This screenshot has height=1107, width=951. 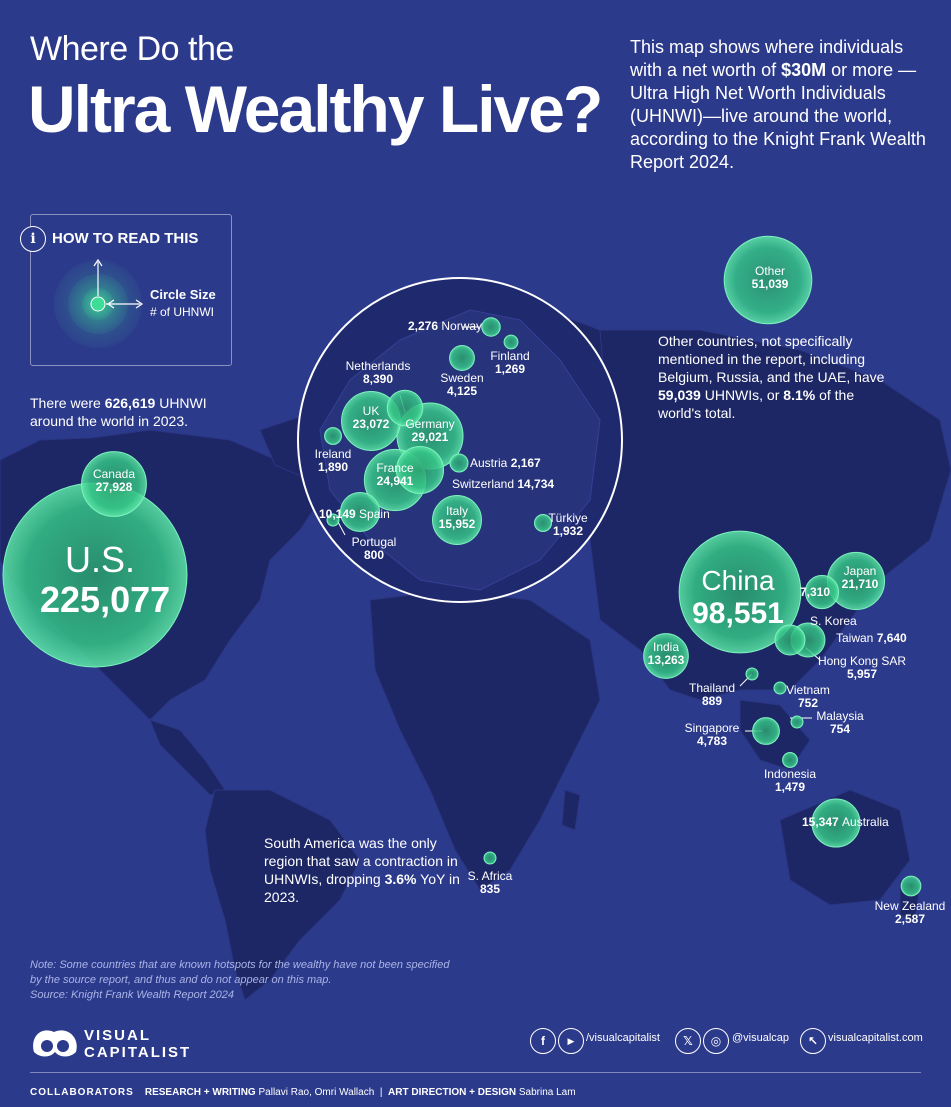 What do you see at coordinates (875, 1038) in the screenshot?
I see `website-link: visualcapitalist.com` at bounding box center [875, 1038].